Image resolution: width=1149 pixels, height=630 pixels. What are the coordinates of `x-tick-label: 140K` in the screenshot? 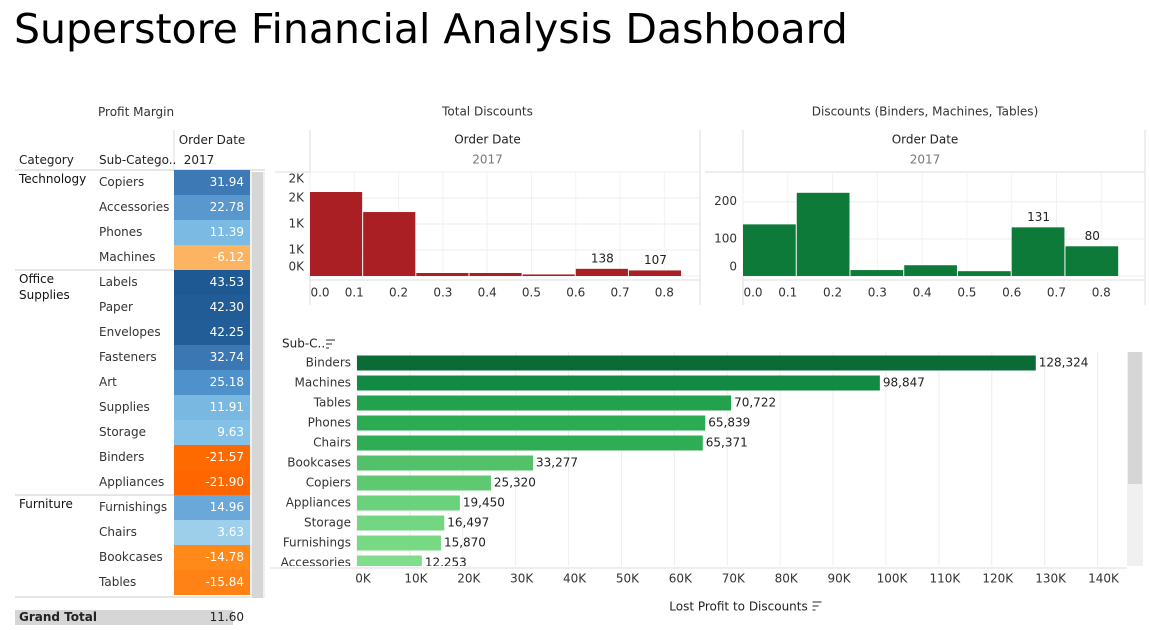 It's located at (1104, 579).